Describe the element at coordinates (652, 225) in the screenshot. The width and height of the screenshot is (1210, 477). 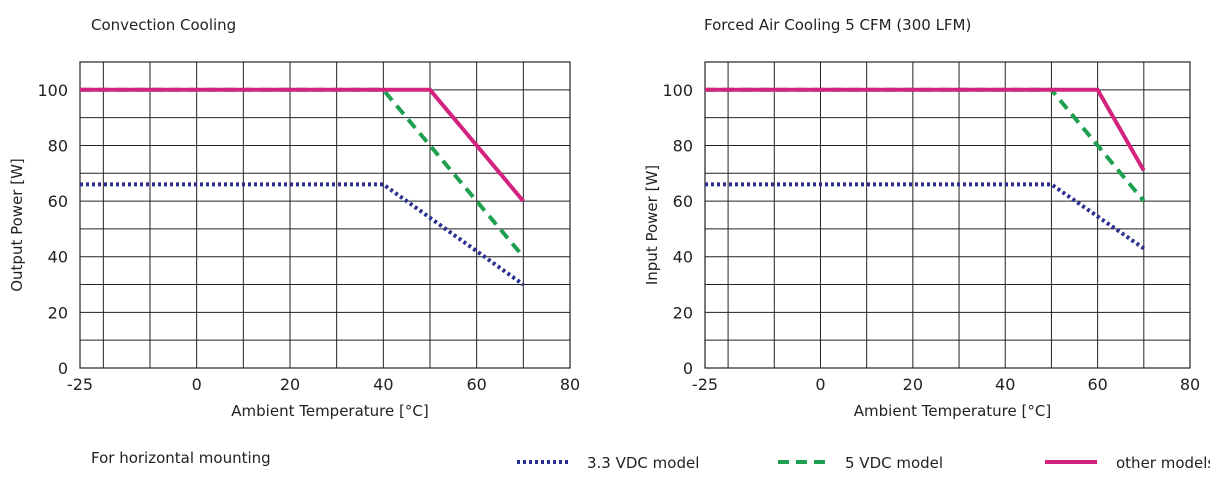
I see `y-axis-label: Input Power [W]` at that location.